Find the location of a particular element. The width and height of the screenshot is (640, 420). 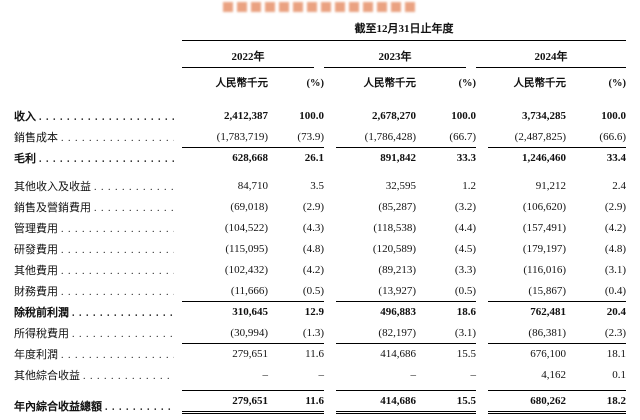

row-label-cell: 所得稅費用 is located at coordinates (98, 333).